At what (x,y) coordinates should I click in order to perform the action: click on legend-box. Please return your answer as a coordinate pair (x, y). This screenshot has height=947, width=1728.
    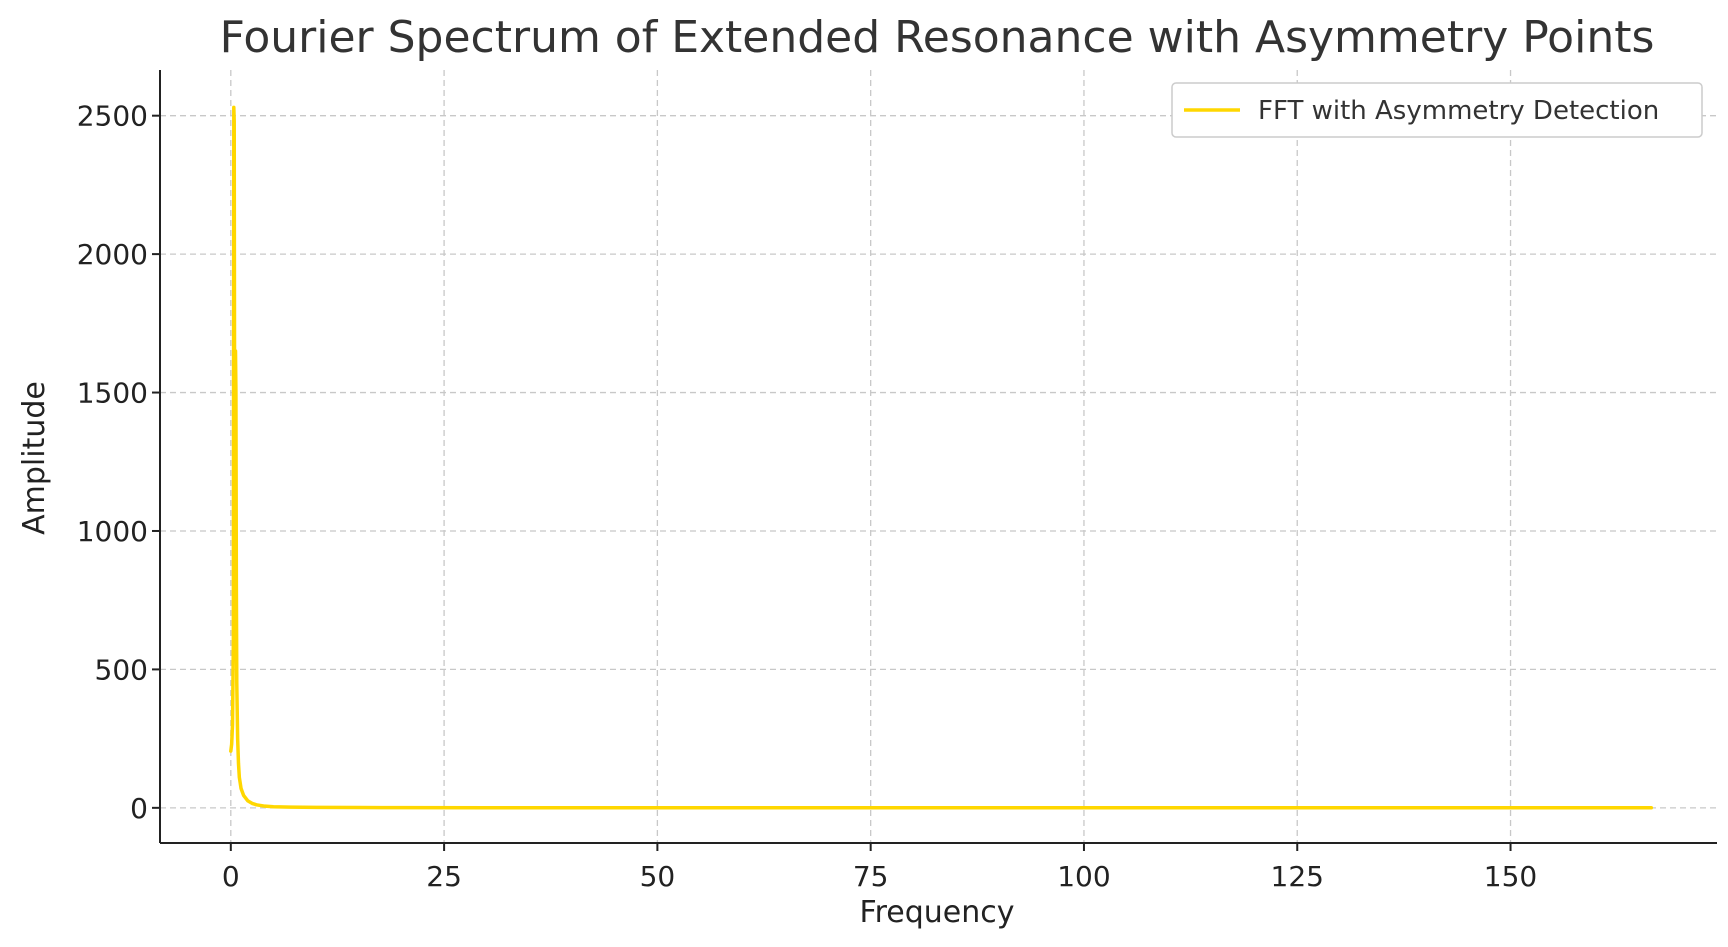
    Looking at the image, I should click on (1437, 110).